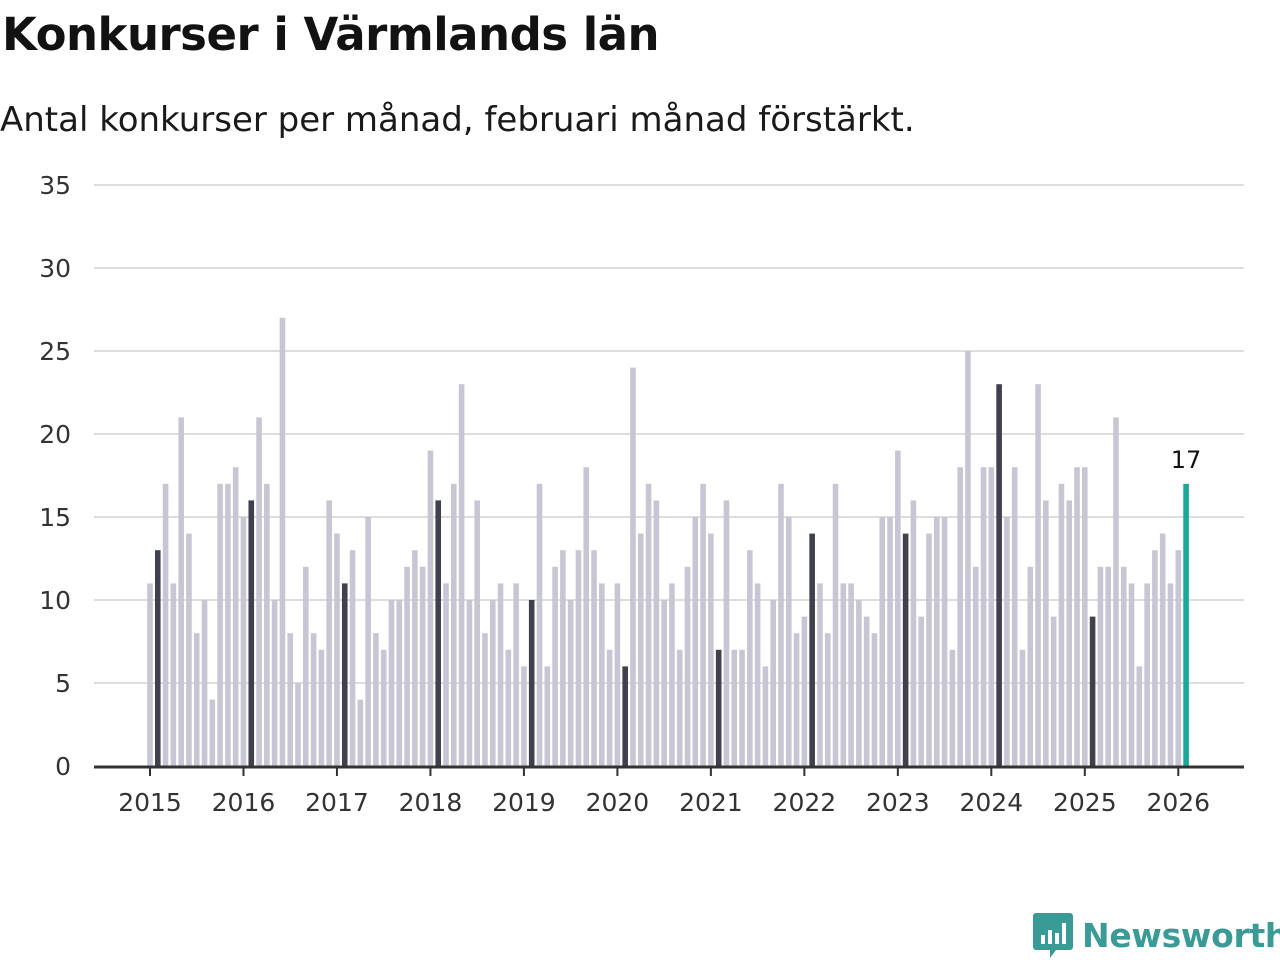 The width and height of the screenshot is (1280, 960). Describe the element at coordinates (711, 802) in the screenshot. I see `x-tick-label: 2021` at that location.